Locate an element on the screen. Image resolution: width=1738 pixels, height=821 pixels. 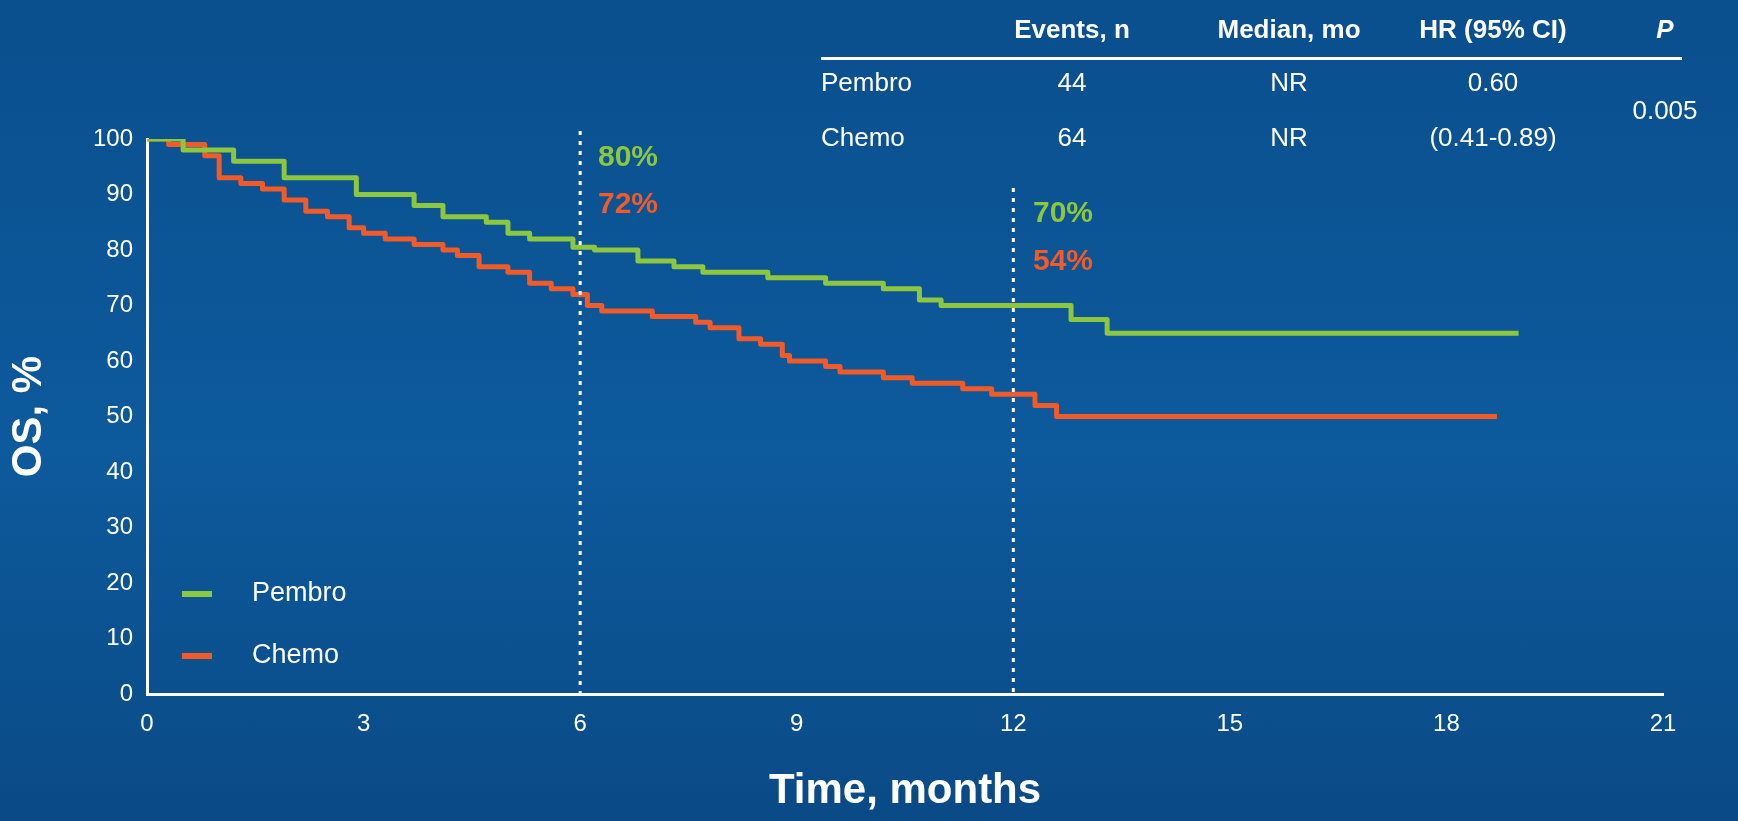
annotation: 72% is located at coordinates (628, 203).